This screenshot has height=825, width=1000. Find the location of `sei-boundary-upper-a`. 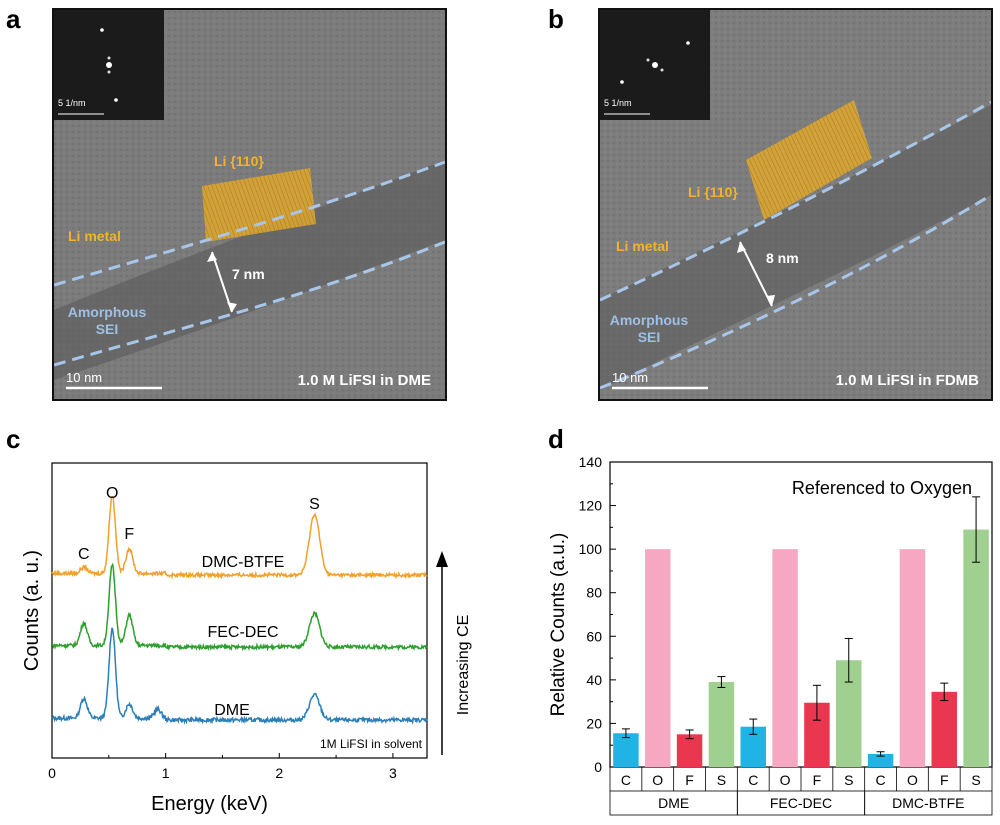

sei-boundary-upper-a is located at coordinates (249, 223).